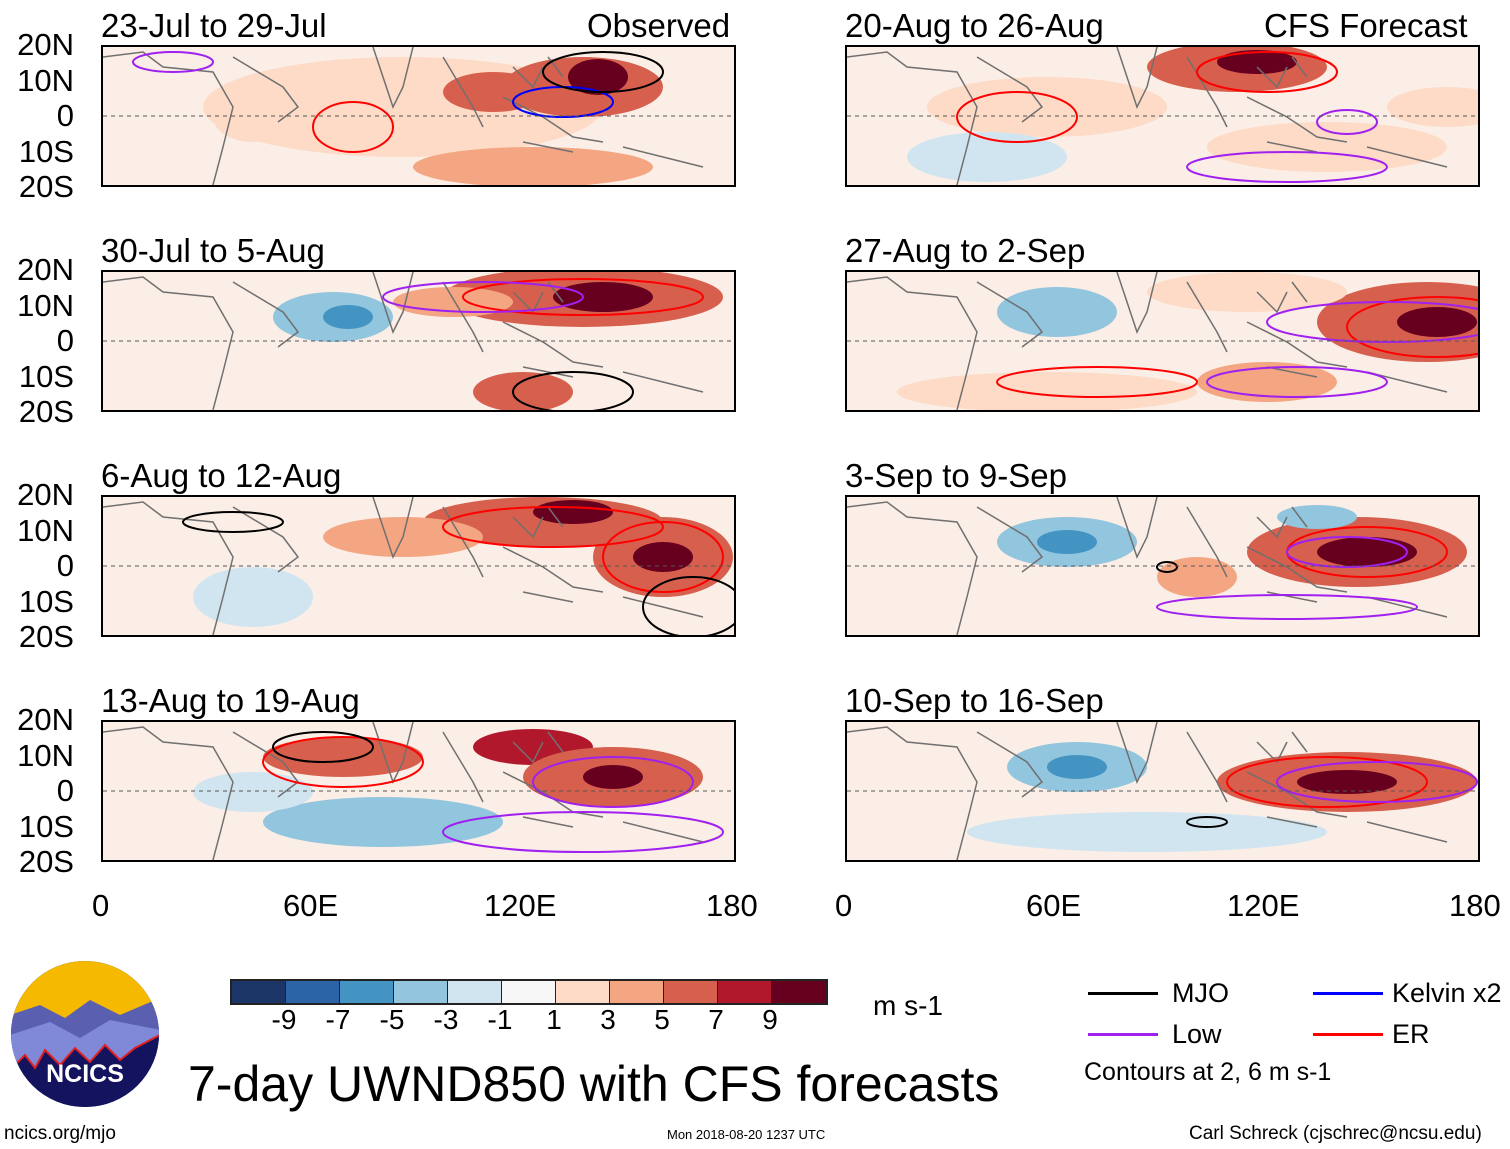 The image size is (1510, 1149). I want to click on panel-title: 13-Aug to 19-Aug, so click(230, 700).